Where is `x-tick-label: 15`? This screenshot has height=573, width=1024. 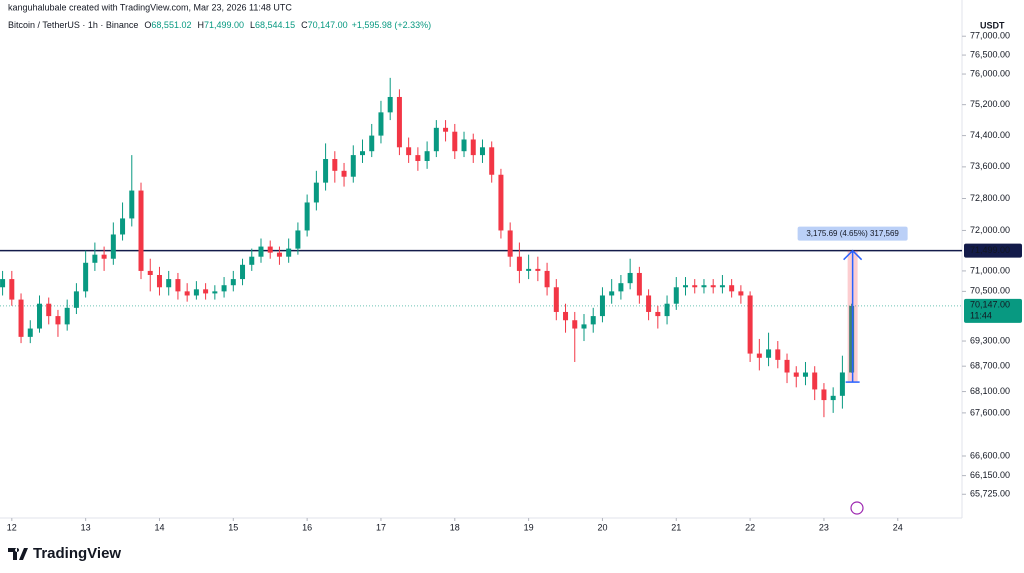 x-tick-label: 15 is located at coordinates (233, 527).